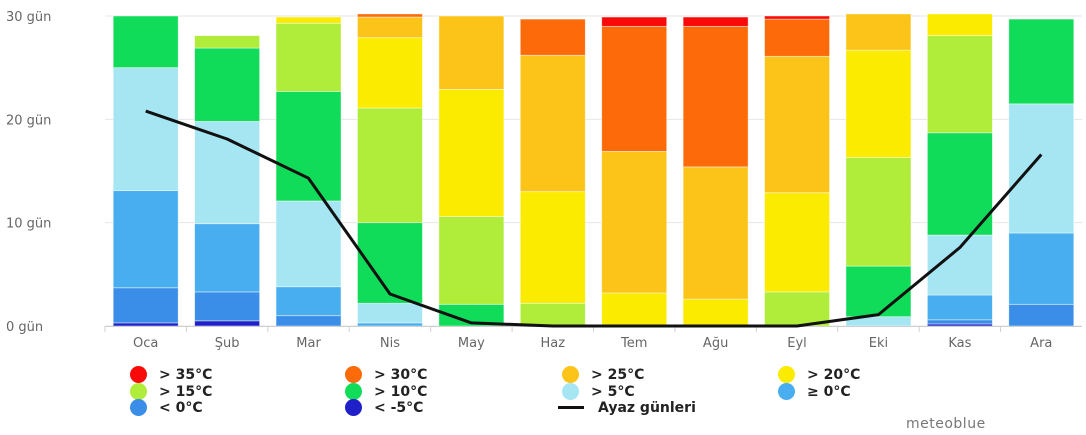  I want to click on legend-item: Ayaz günleri, so click(627, 407).